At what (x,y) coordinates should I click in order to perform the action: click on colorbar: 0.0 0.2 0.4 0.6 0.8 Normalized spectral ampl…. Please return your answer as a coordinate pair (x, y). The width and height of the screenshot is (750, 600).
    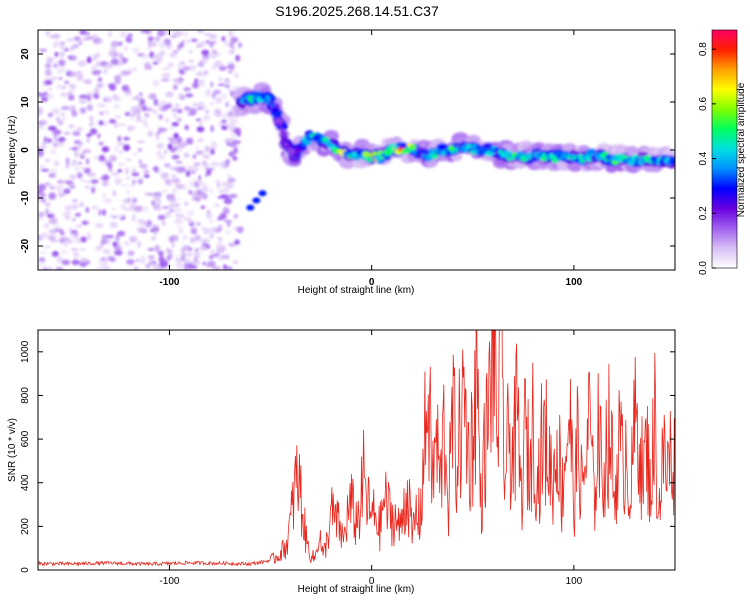
    Looking at the image, I should click on (722, 152).